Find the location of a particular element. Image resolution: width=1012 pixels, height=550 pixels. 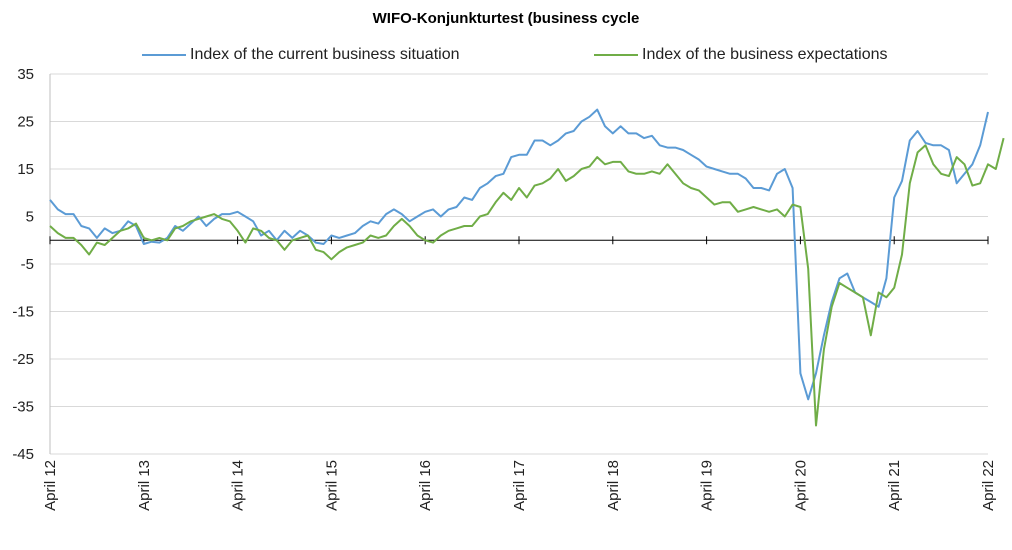

x-tick-label: April 13 is located at coordinates (144, 485).